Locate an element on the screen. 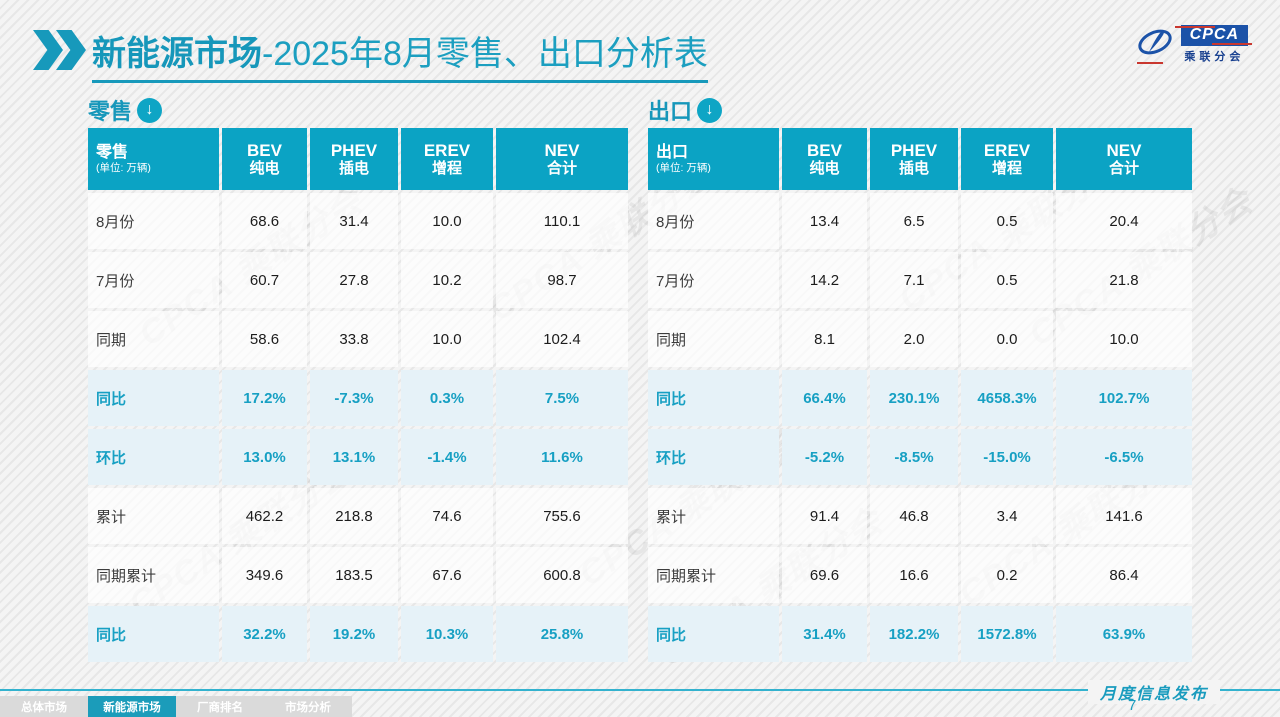 Image resolution: width=1280 pixels, height=717 pixels. column-header-cn: 插电 is located at coordinates (913, 169).